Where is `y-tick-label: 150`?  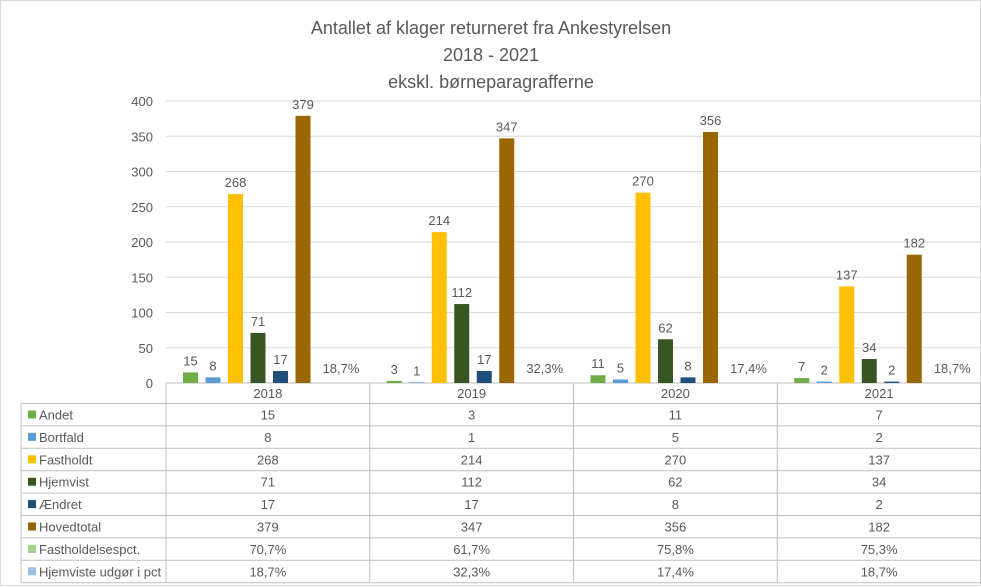 y-tick-label: 150 is located at coordinates (142, 277).